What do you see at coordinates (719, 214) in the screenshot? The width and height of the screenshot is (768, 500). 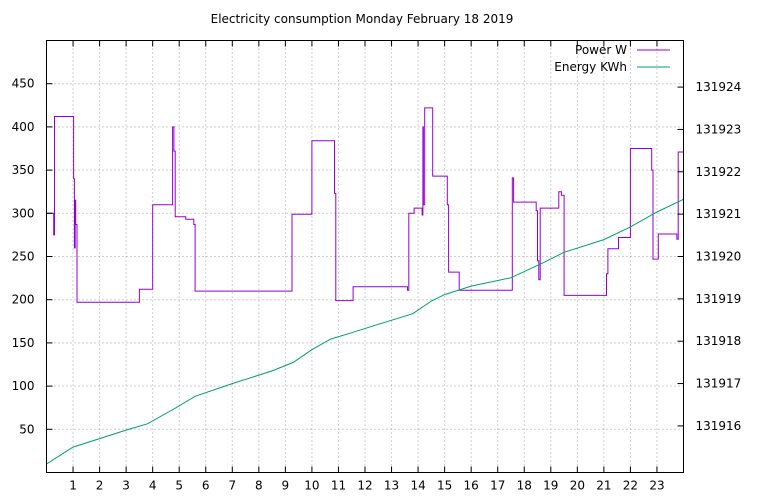 I see `y2-tick-label: 131921` at bounding box center [719, 214].